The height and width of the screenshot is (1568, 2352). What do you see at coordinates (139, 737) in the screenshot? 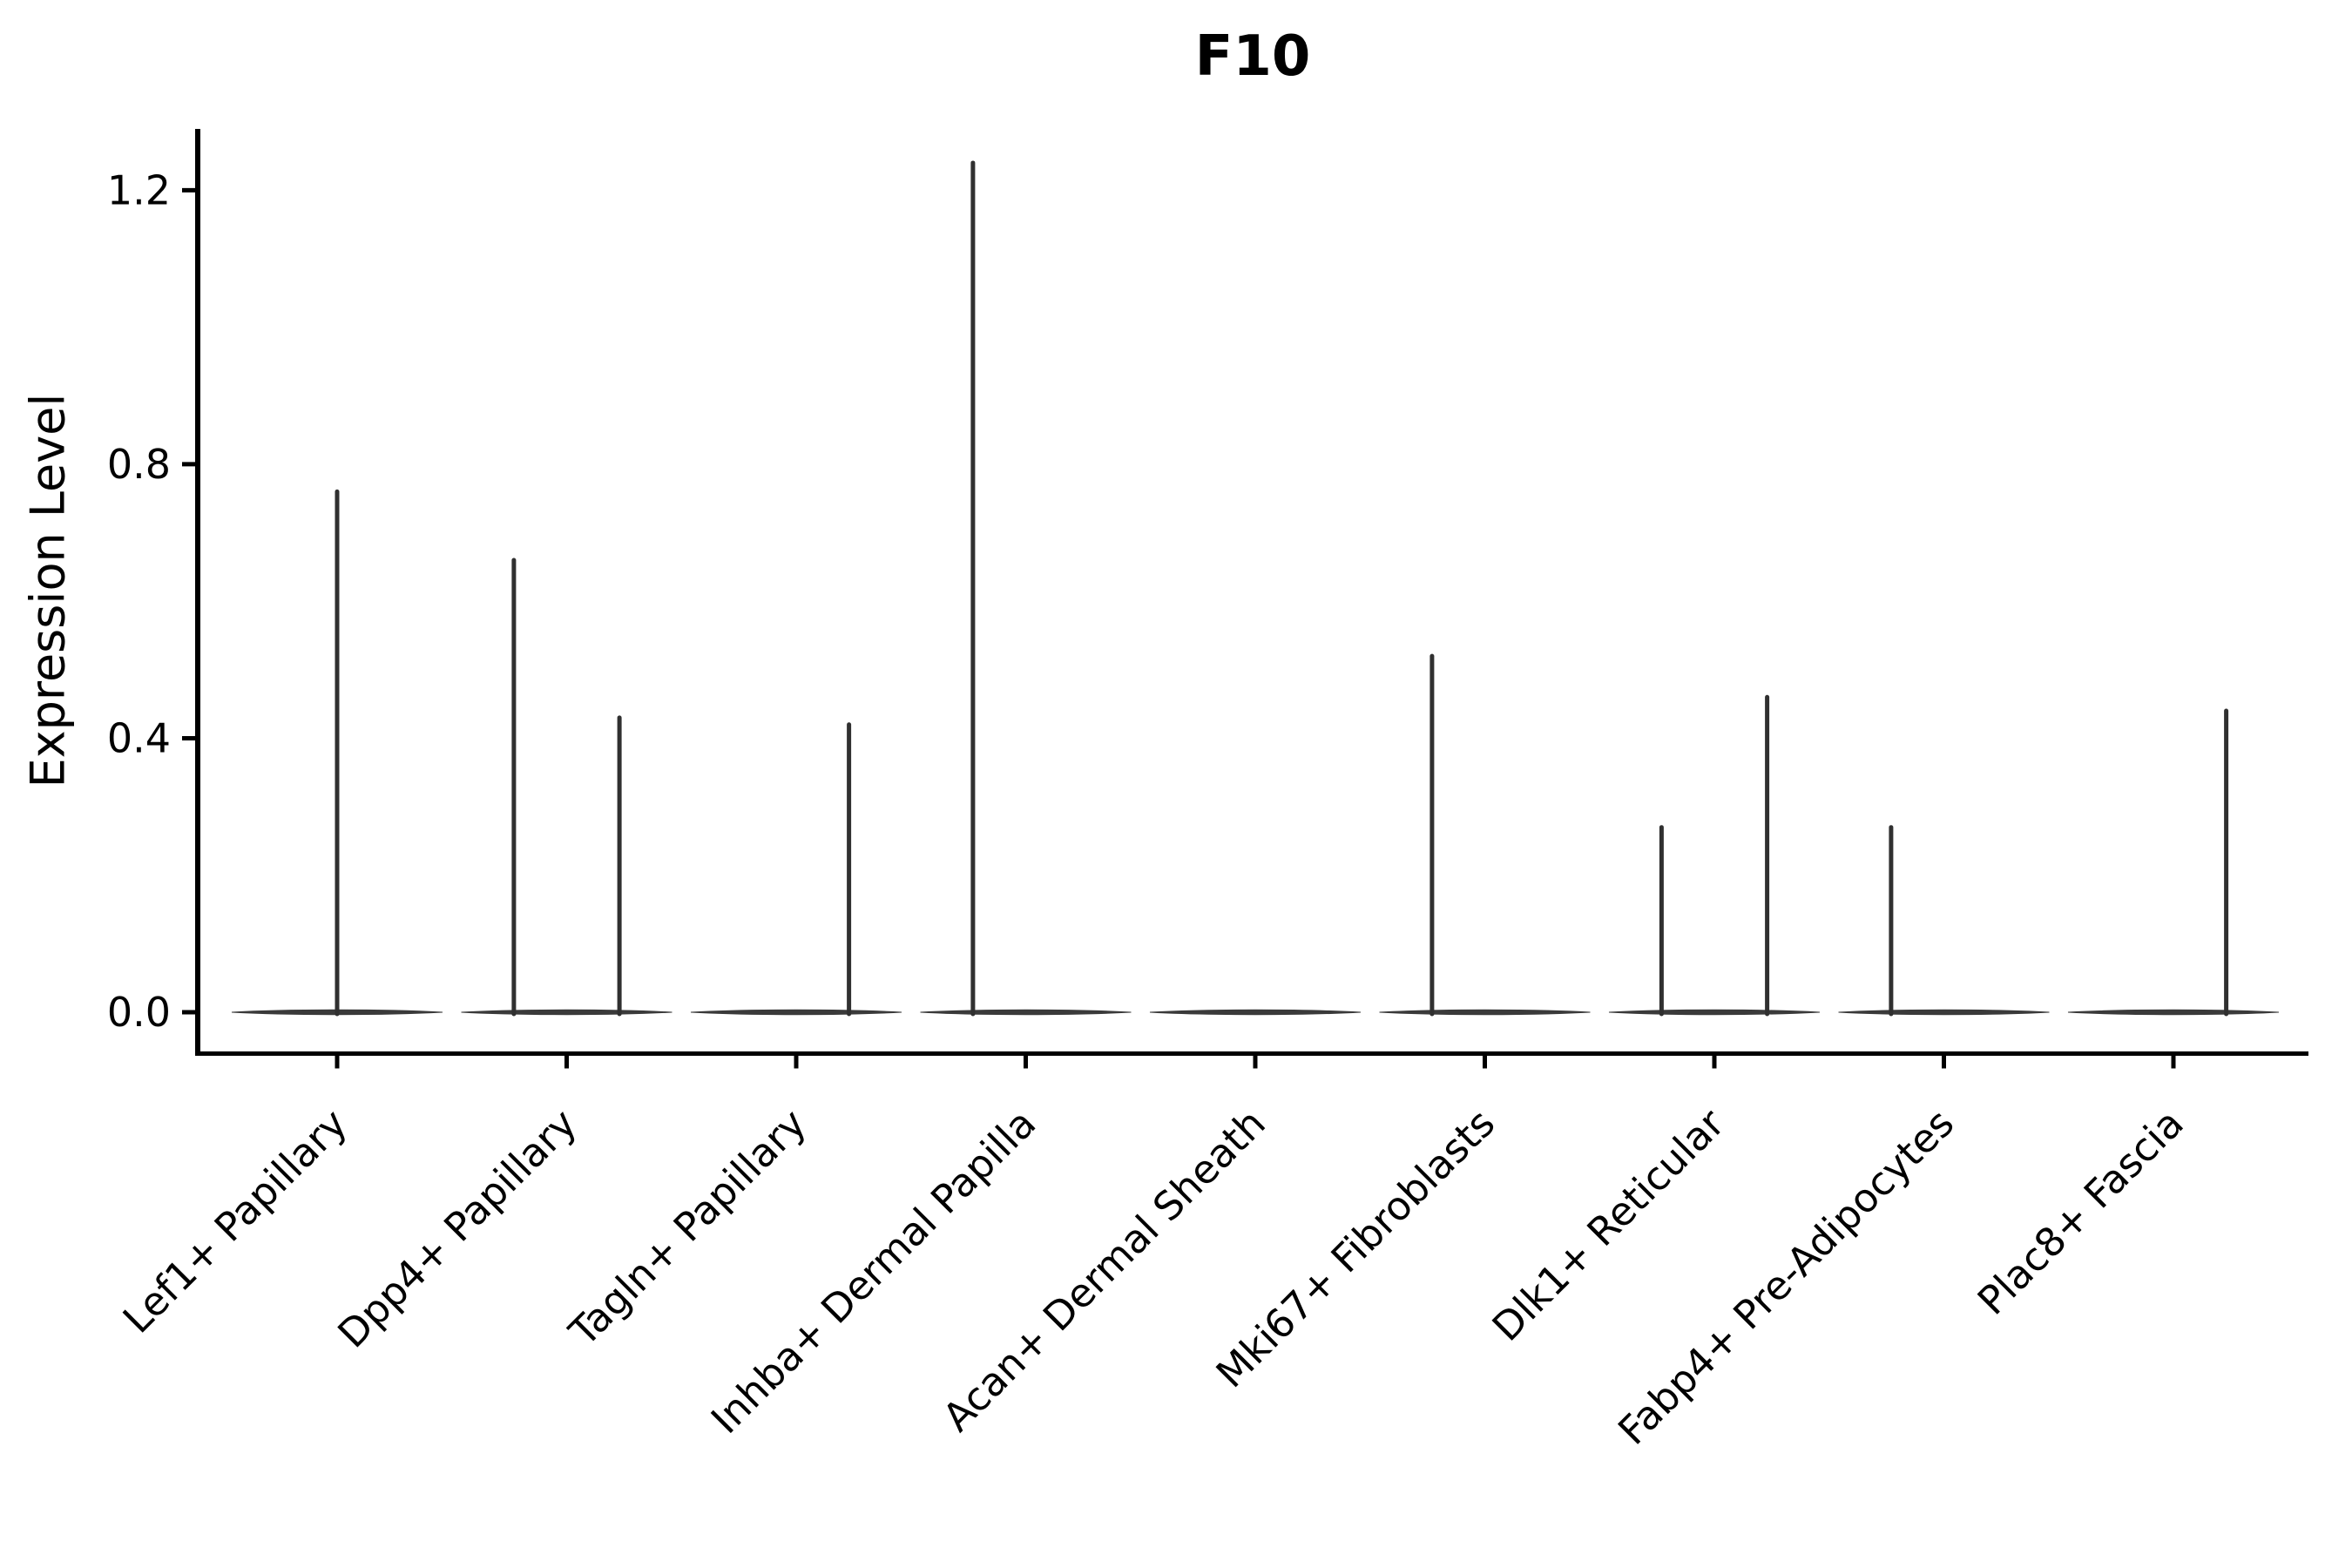
I see `y-tick-label: 0.4` at bounding box center [139, 737].